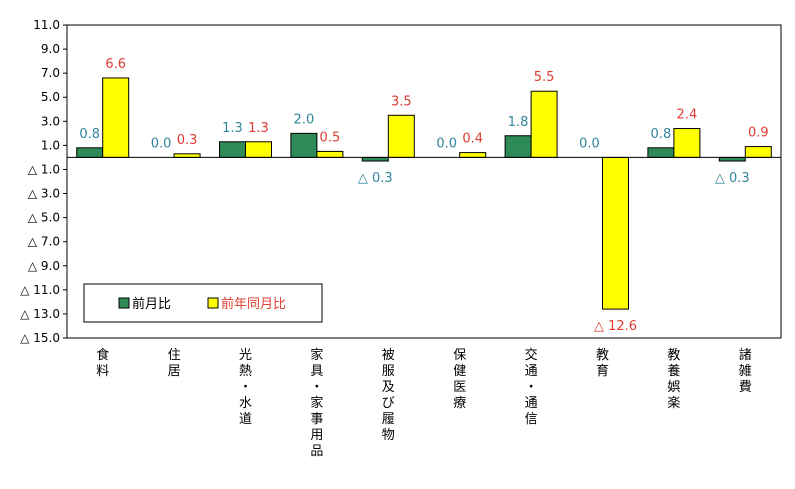 Image resolution: width=795 pixels, height=489 pixels. What do you see at coordinates (245, 371) in the screenshot?
I see `category-label-char: 熱` at bounding box center [245, 371].